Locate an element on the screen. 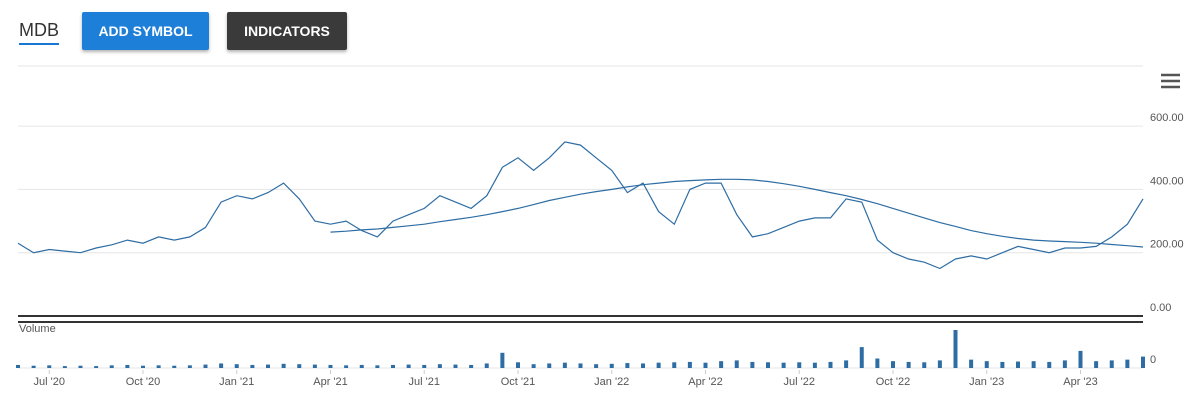 Image resolution: width=1200 pixels, height=406 pixels. x-tick-label: Oct '20 is located at coordinates (143, 382).